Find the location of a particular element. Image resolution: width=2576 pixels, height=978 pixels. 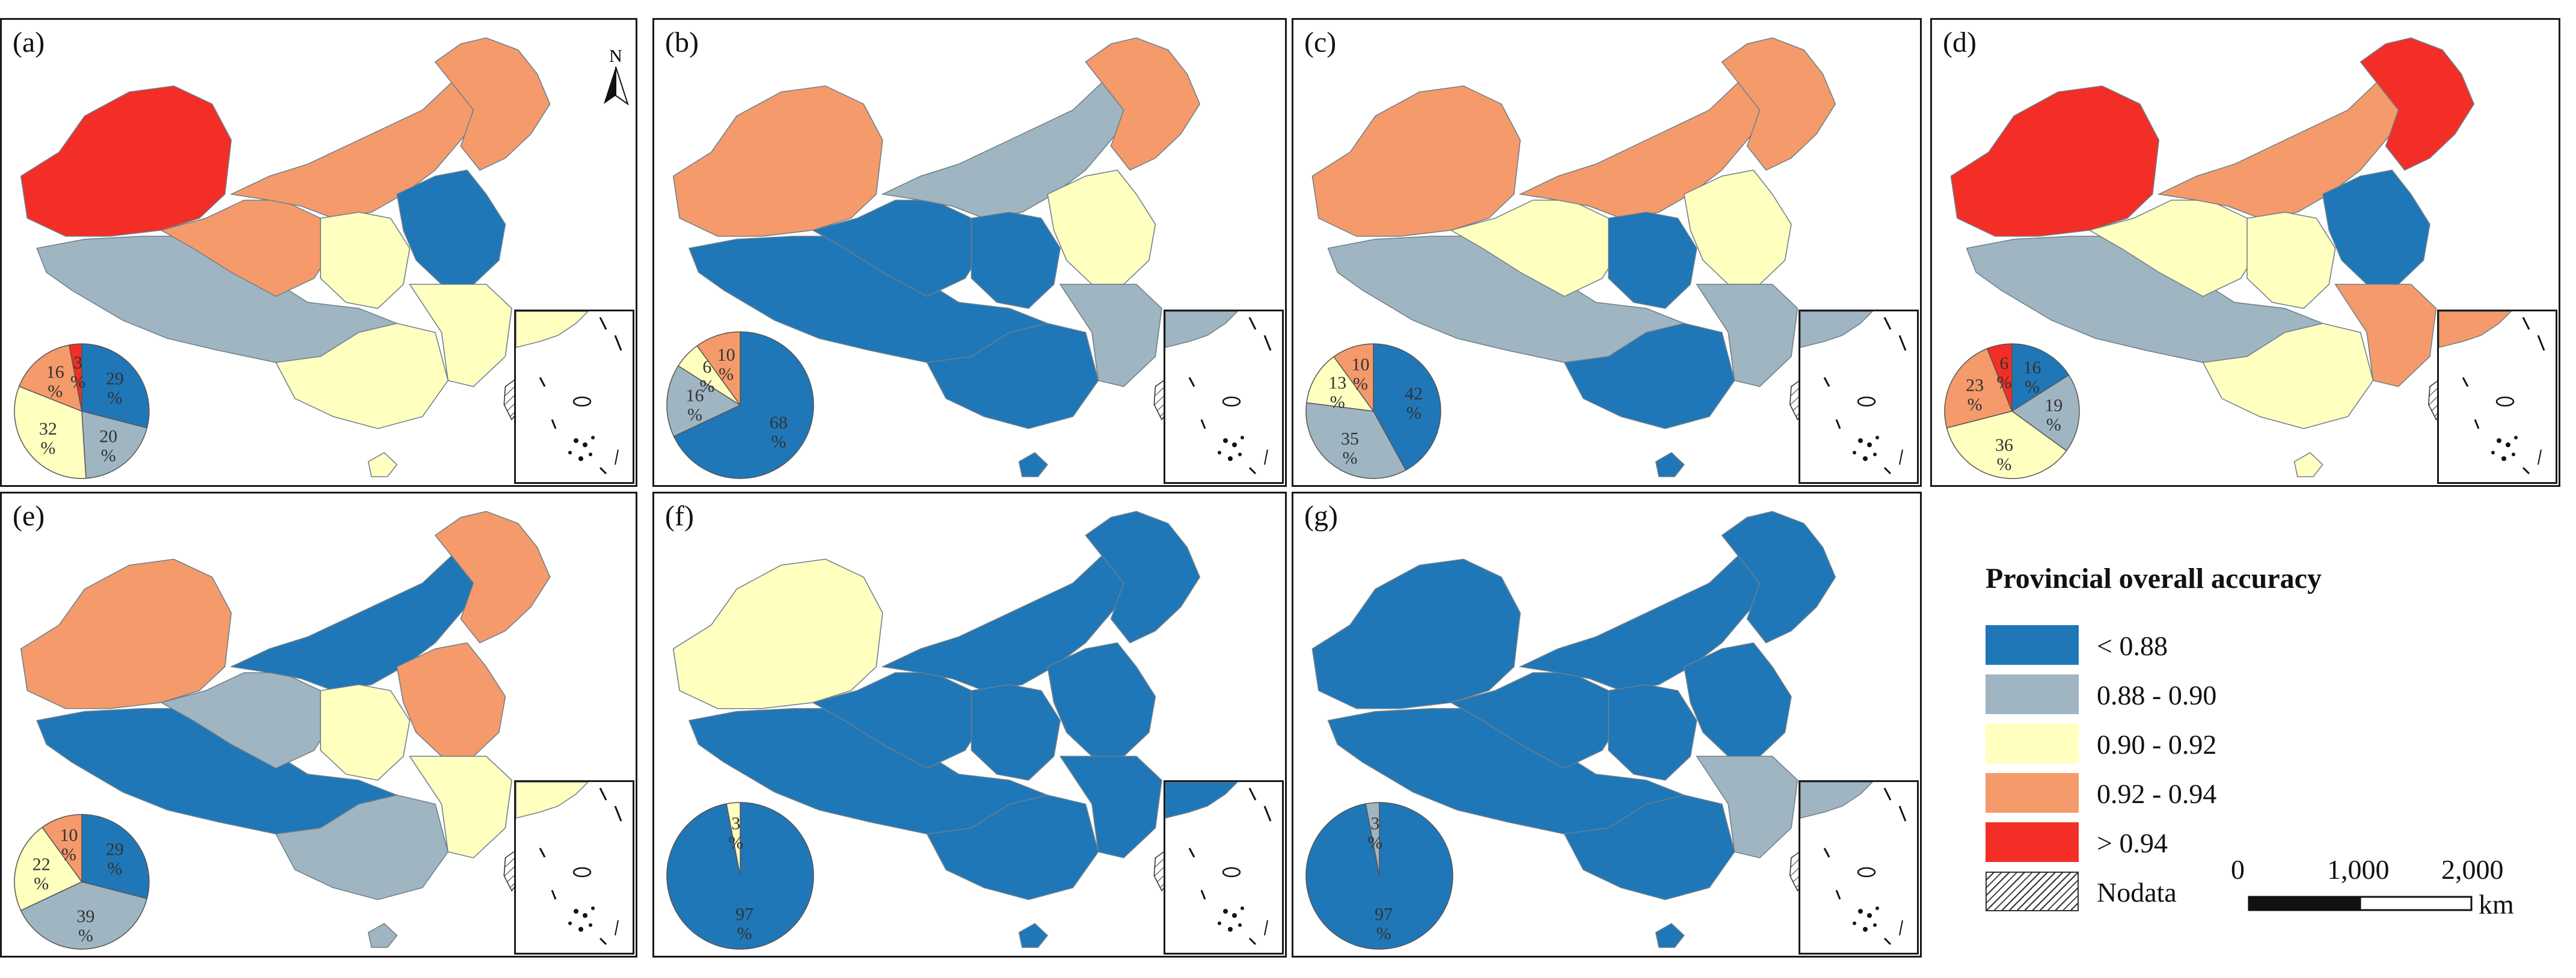

map-panel-d: (d) 16% 19% 36% 23% 6% is located at coordinates (2245, 252).